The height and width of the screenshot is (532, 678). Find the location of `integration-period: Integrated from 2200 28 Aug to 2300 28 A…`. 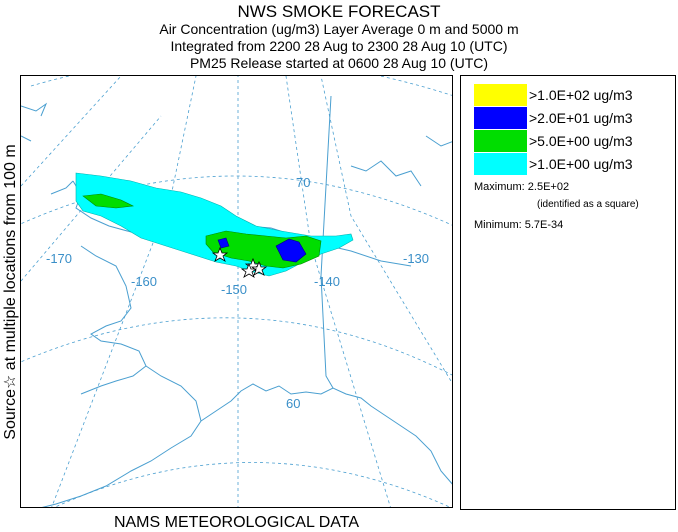

integration-period: Integrated from 2200 28 Aug to 2300 28 A… is located at coordinates (339, 46).